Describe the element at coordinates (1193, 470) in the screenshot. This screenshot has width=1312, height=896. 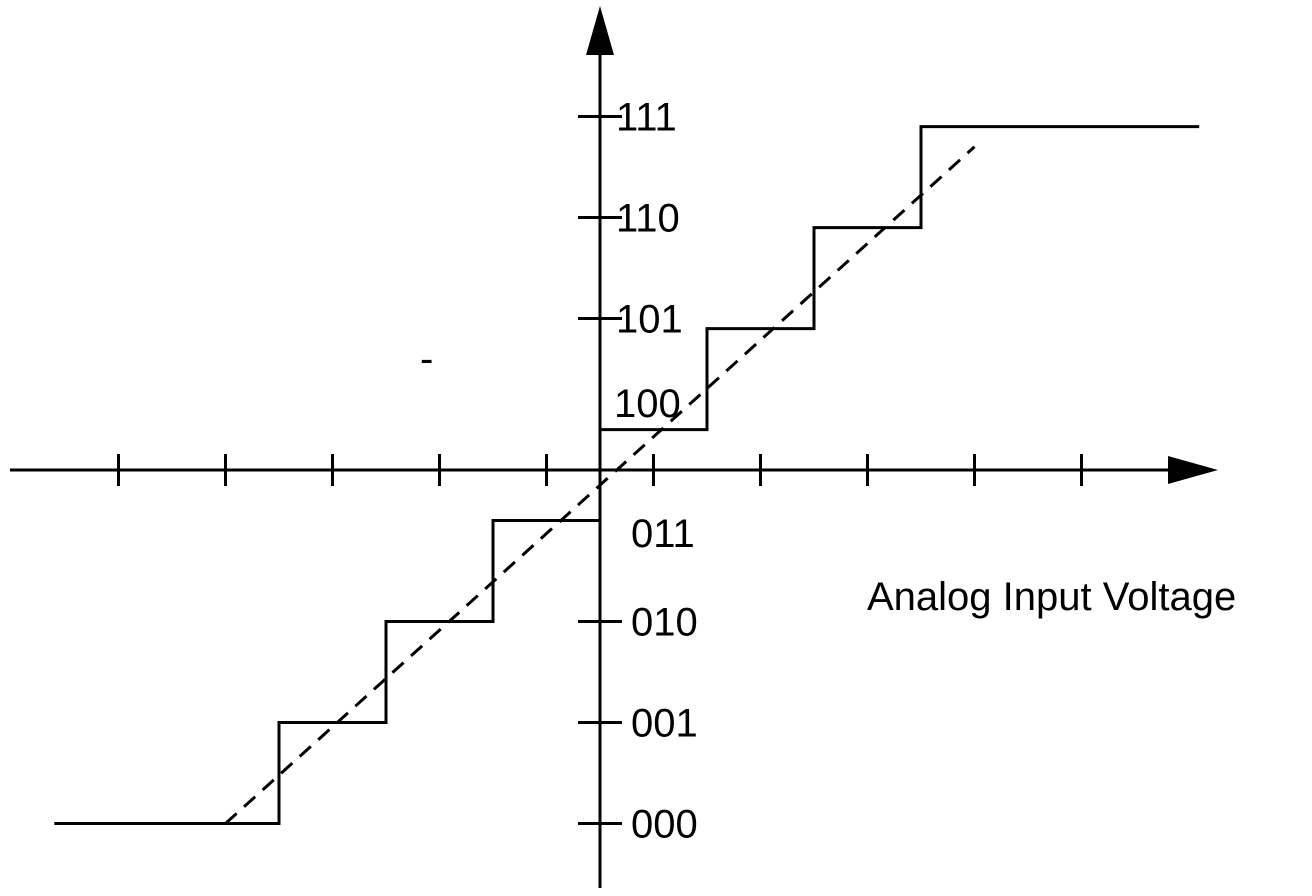
I see `x-axis-arrowhead` at that location.